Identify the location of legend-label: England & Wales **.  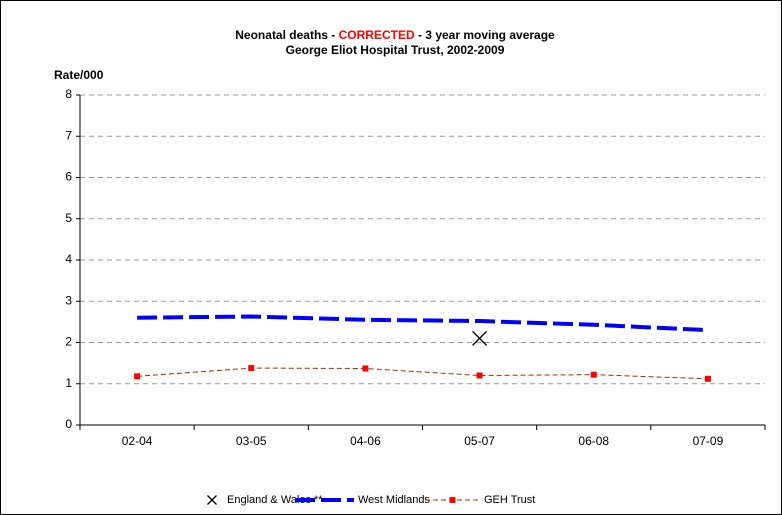
(275, 500).